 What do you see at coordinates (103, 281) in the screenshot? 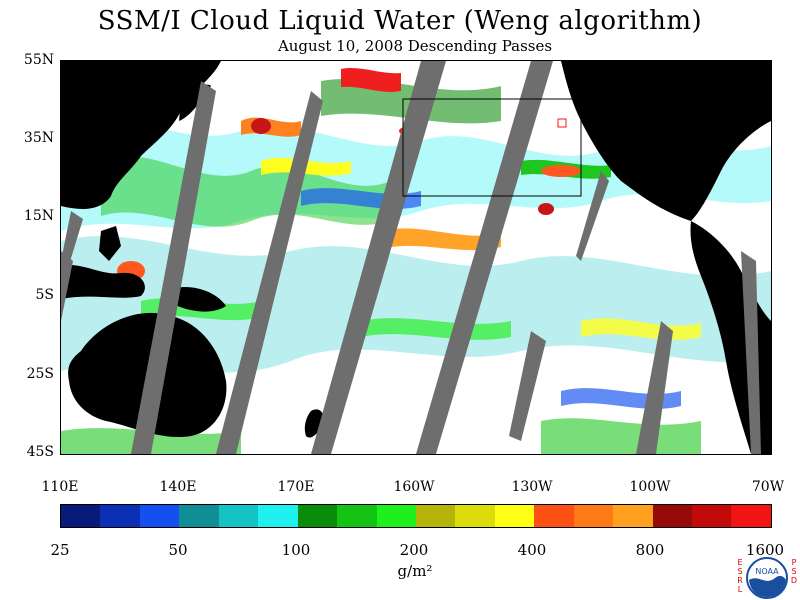
I see `indonesia-landmass` at bounding box center [103, 281].